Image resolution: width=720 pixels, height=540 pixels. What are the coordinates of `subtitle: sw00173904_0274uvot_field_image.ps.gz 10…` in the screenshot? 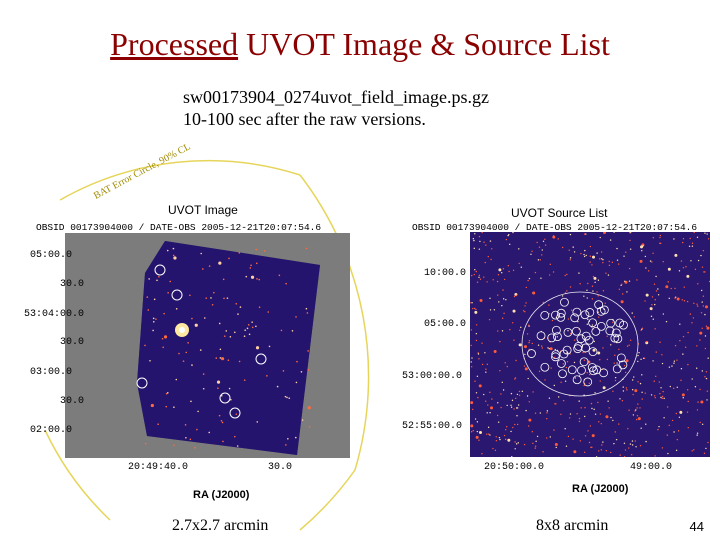 It's located at (336, 108).